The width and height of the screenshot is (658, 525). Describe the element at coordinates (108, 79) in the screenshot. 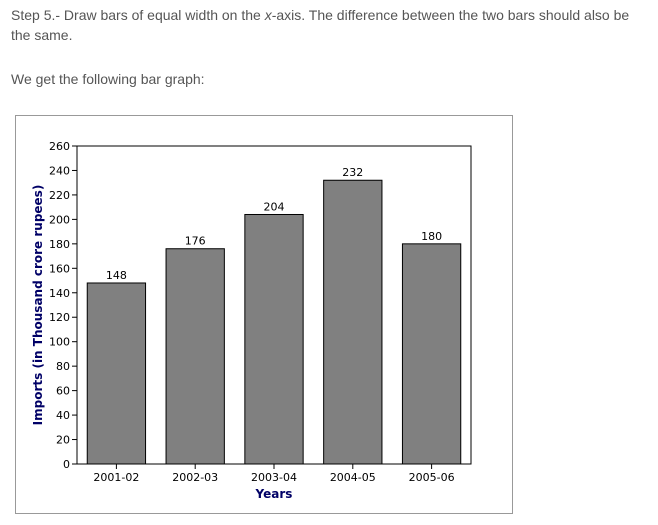

I see `intro-paragraph: We get the following bar graph:` at that location.